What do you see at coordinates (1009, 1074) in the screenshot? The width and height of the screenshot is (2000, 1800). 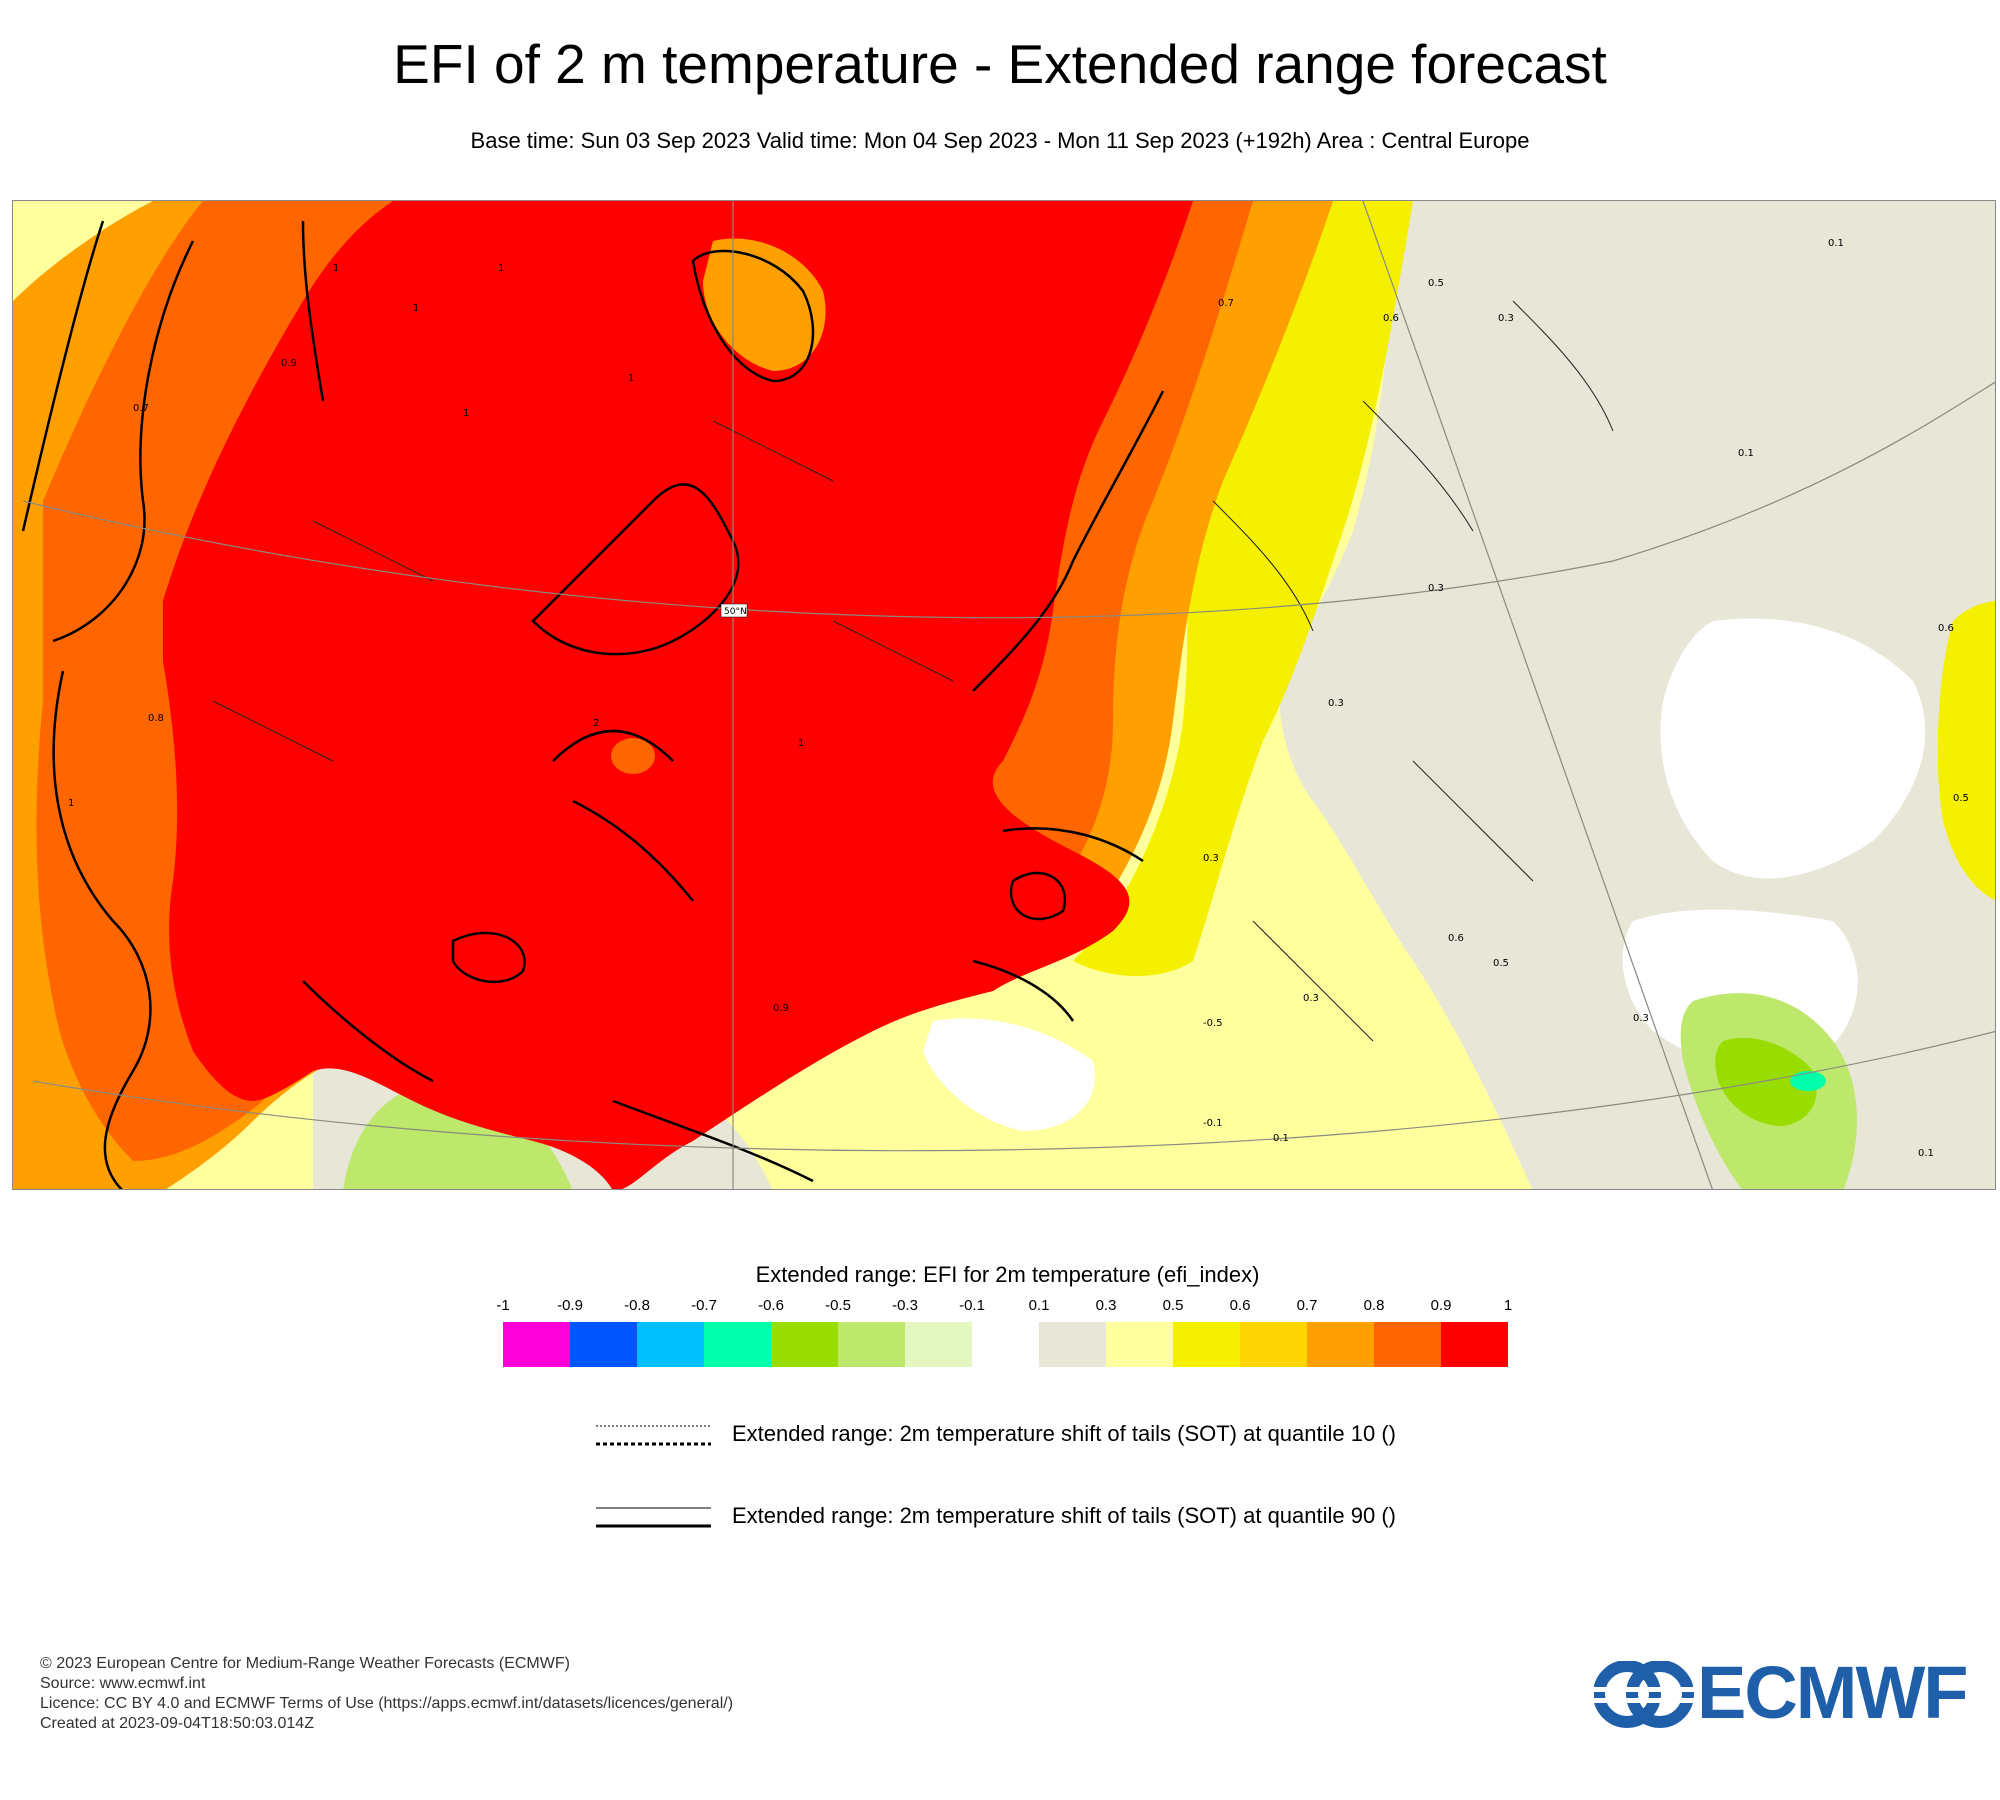 I see `map-region-white-med` at bounding box center [1009, 1074].